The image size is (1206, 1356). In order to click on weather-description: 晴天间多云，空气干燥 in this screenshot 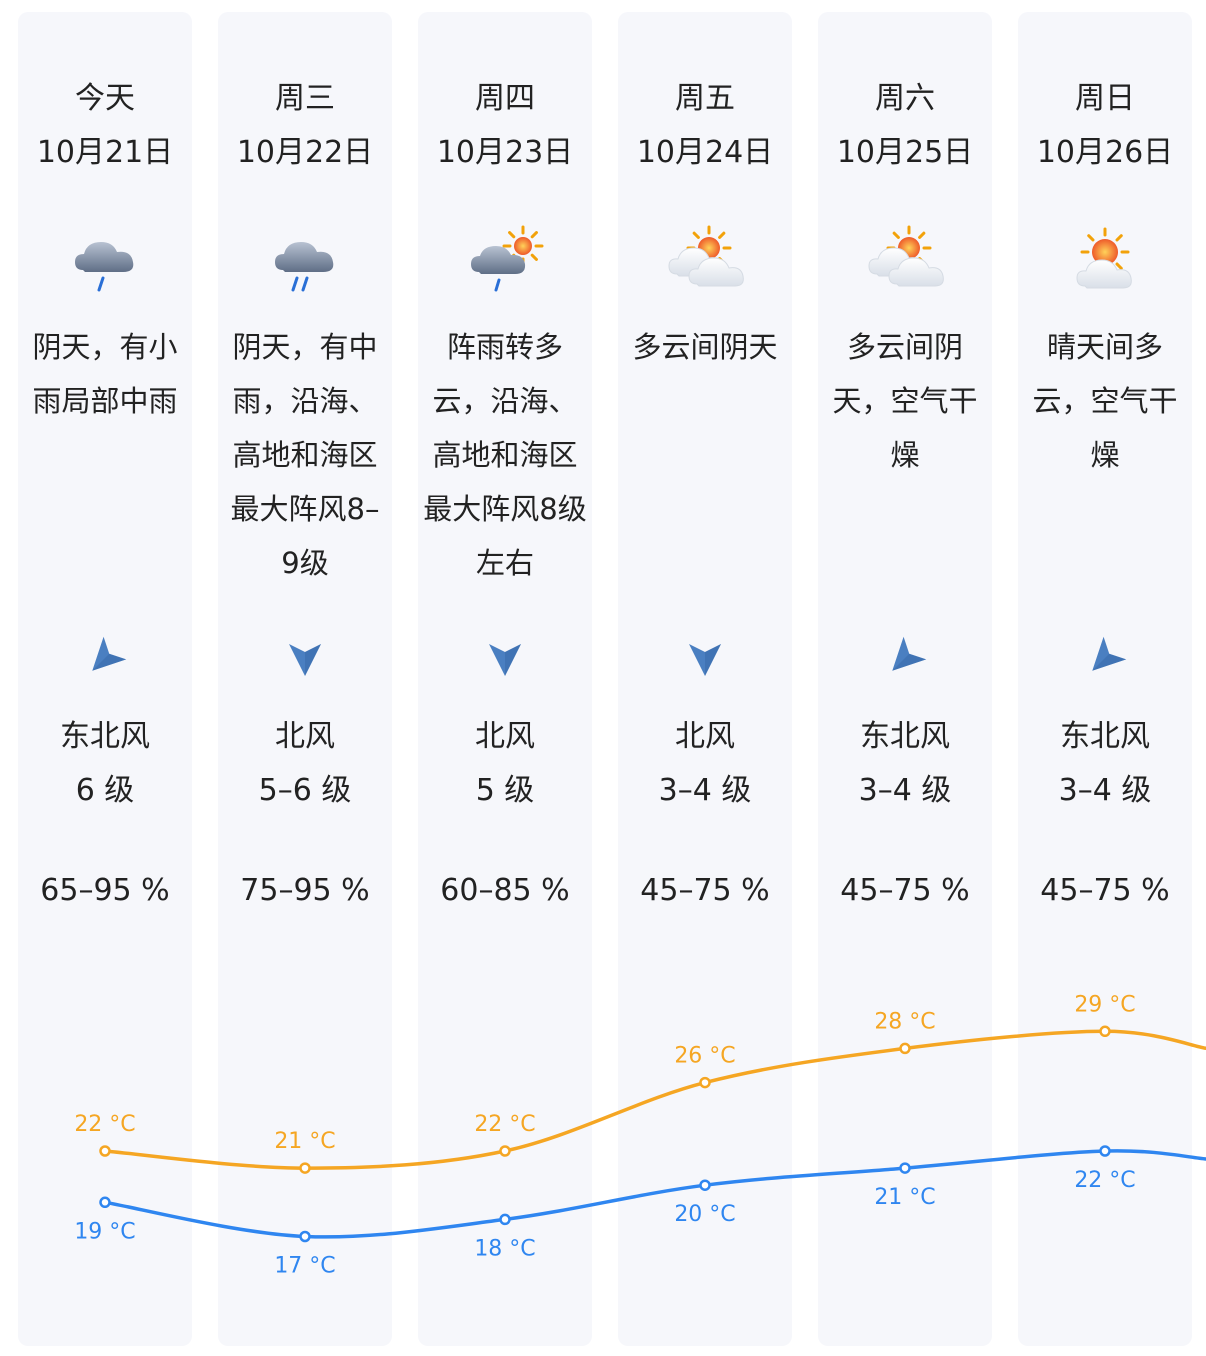, I will do `click(1105, 401)`.